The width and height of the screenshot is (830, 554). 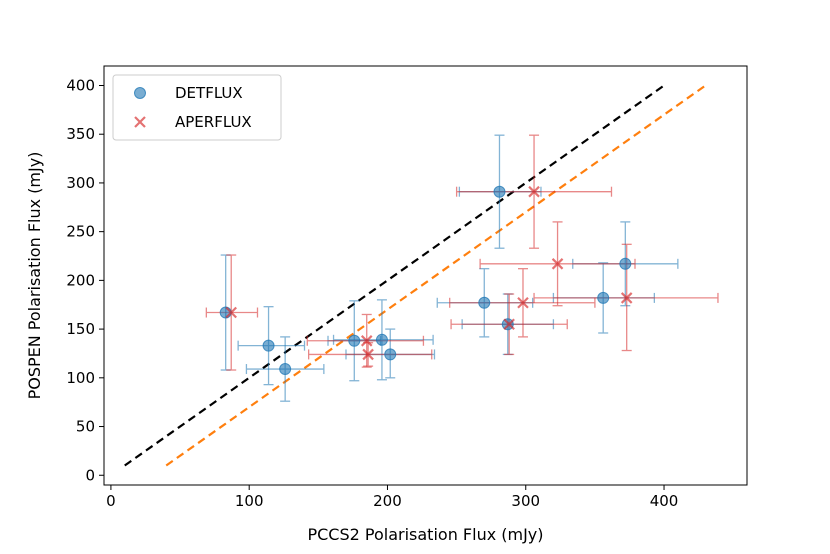 I want to click on x-tick-label-300: 300, so click(x=525, y=501).